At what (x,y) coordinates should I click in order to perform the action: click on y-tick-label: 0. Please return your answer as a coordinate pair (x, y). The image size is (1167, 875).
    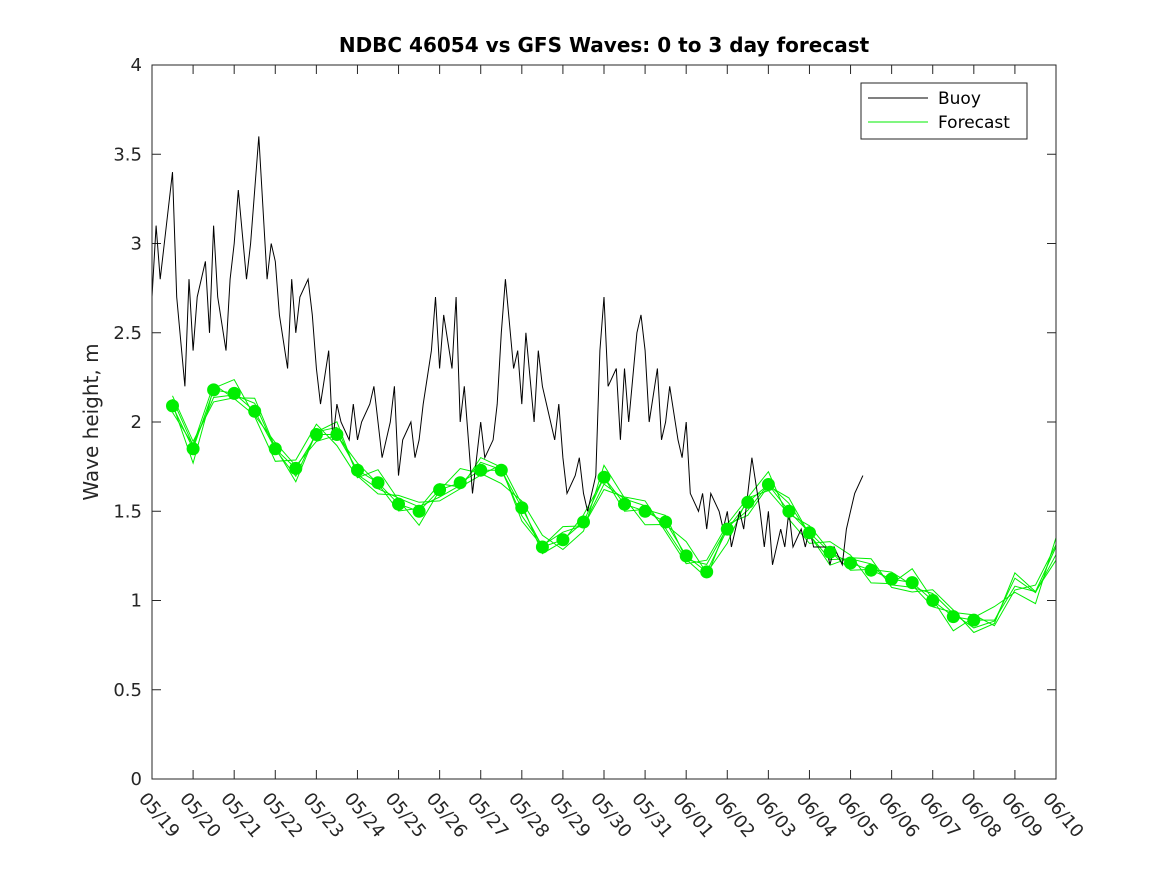
    Looking at the image, I should click on (136, 779).